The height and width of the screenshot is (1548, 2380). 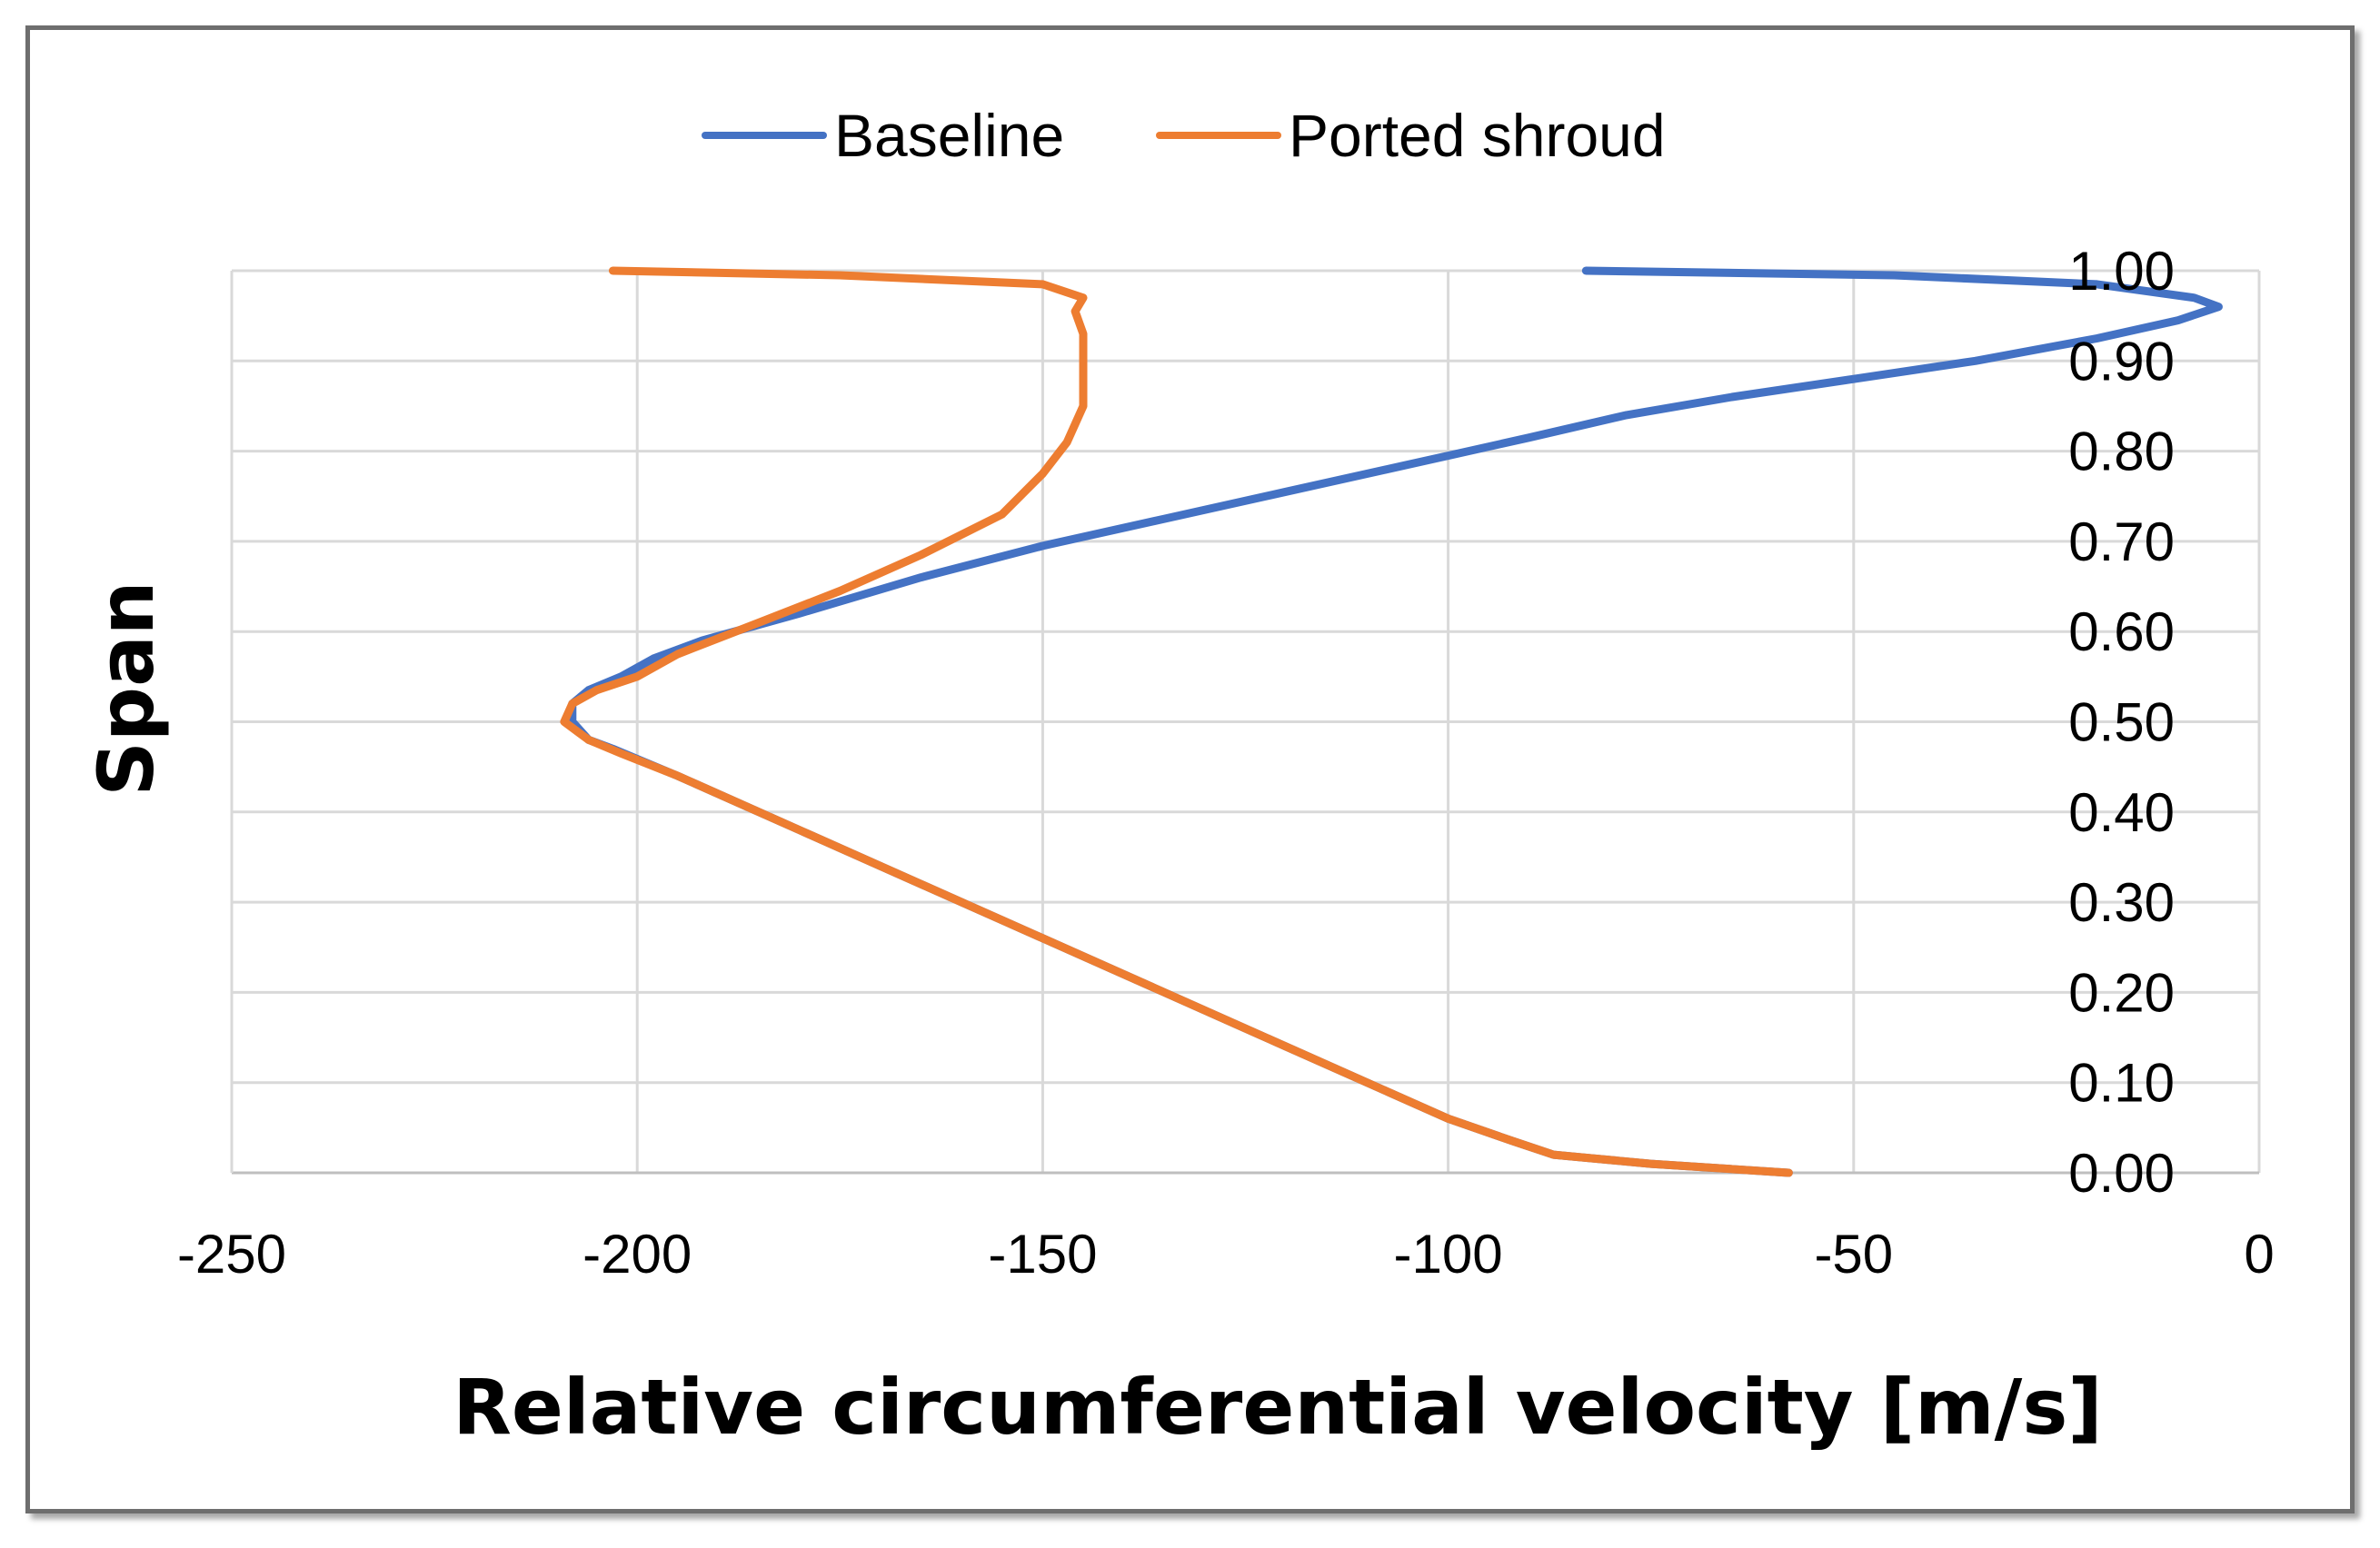 I want to click on y-tick-label: 0.30, so click(x=2121, y=902).